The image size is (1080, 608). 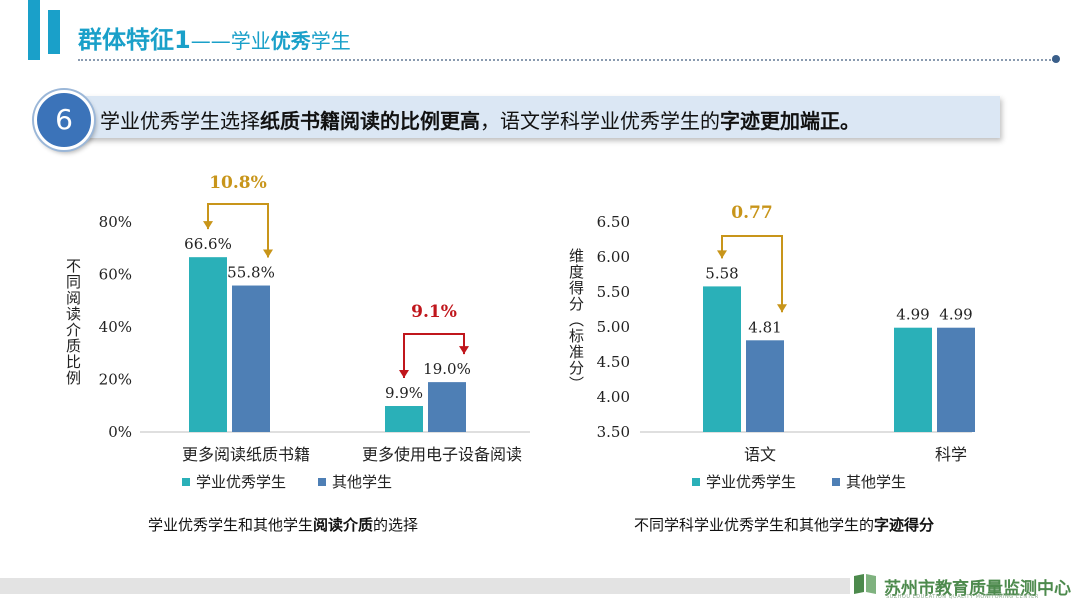 I want to click on y-tick-label: 20%, so click(x=115, y=380).